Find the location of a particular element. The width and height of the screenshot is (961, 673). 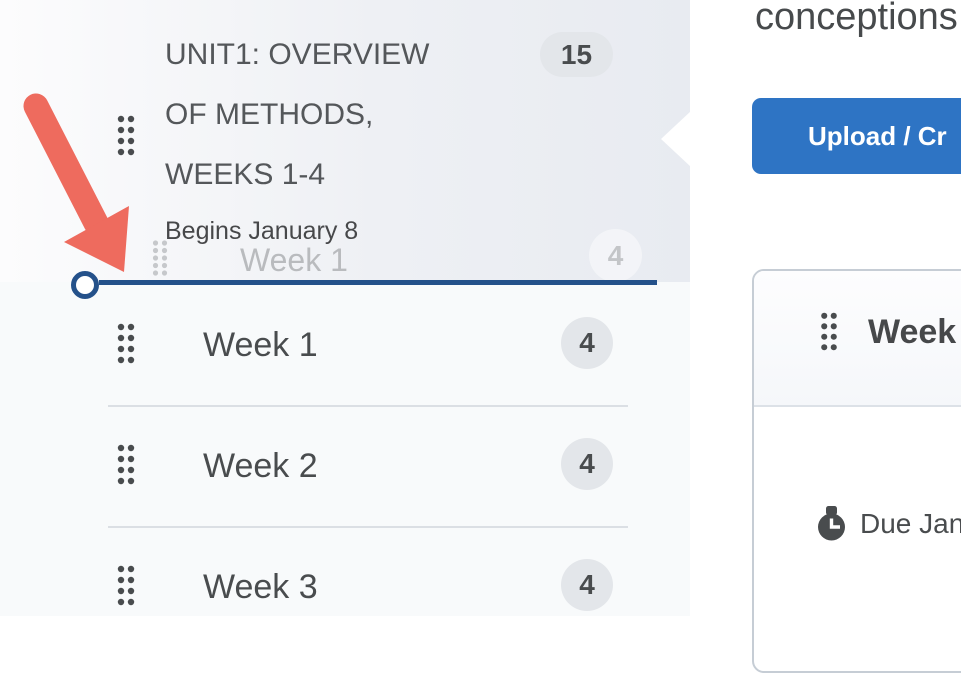

topic-card-header: Week is located at coordinates (857, 339).